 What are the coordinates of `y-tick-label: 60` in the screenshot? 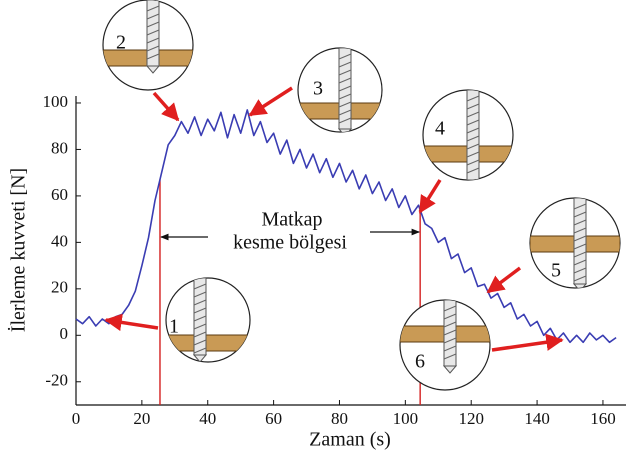 It's located at (59, 194).